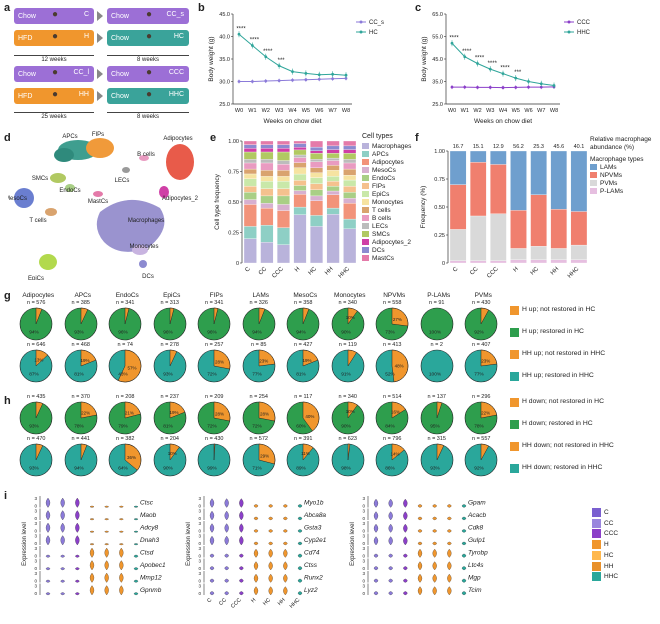 The width and height of the screenshot is (660, 624). I want to click on x-tick-label: HC, so click(535, 271).